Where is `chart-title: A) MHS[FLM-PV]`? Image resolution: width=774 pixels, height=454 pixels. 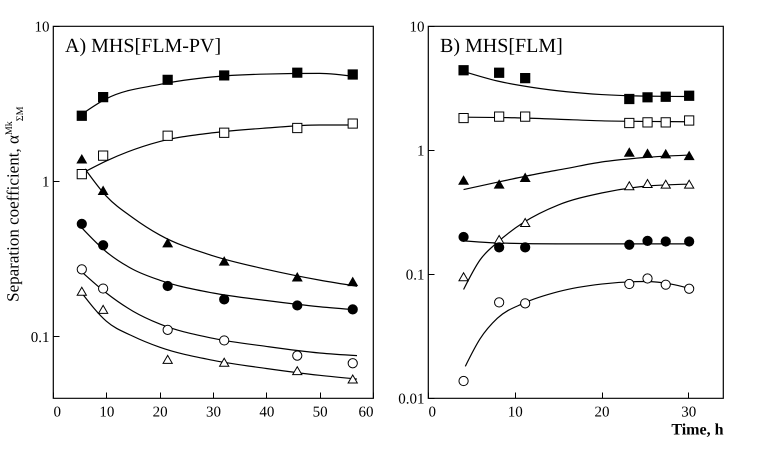 chart-title: A) MHS[FLM-PV] is located at coordinates (143, 46).